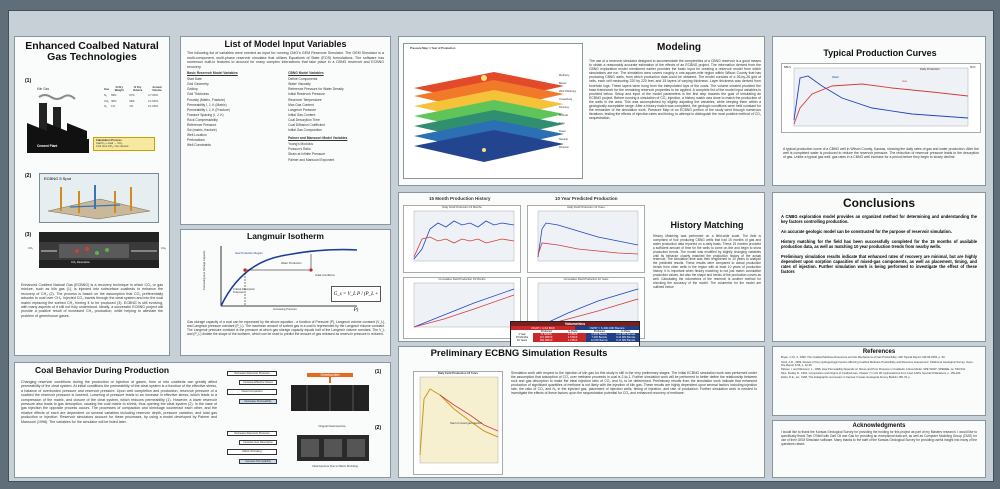 The width and height of the screenshot is (1000, 489). I want to click on variables-title: List of Model Input Variables, so click(285, 44).